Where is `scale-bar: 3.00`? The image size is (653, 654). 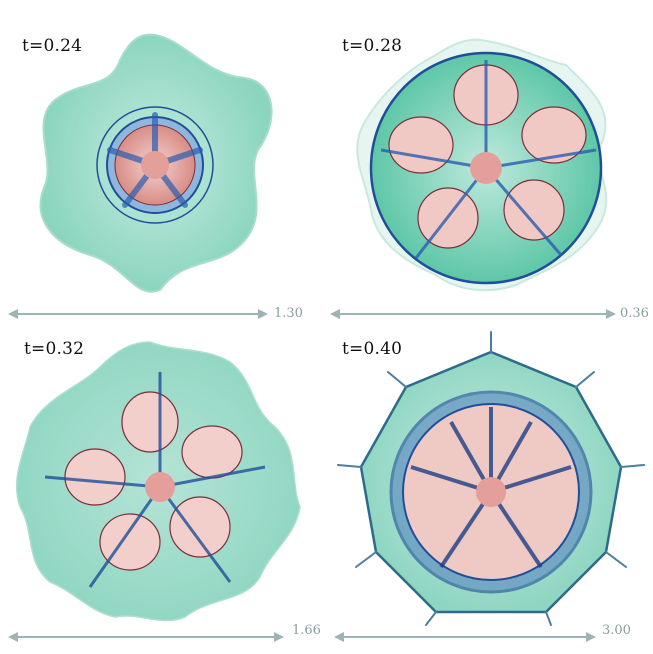
scale-bar: 3.00 is located at coordinates (492, 634).